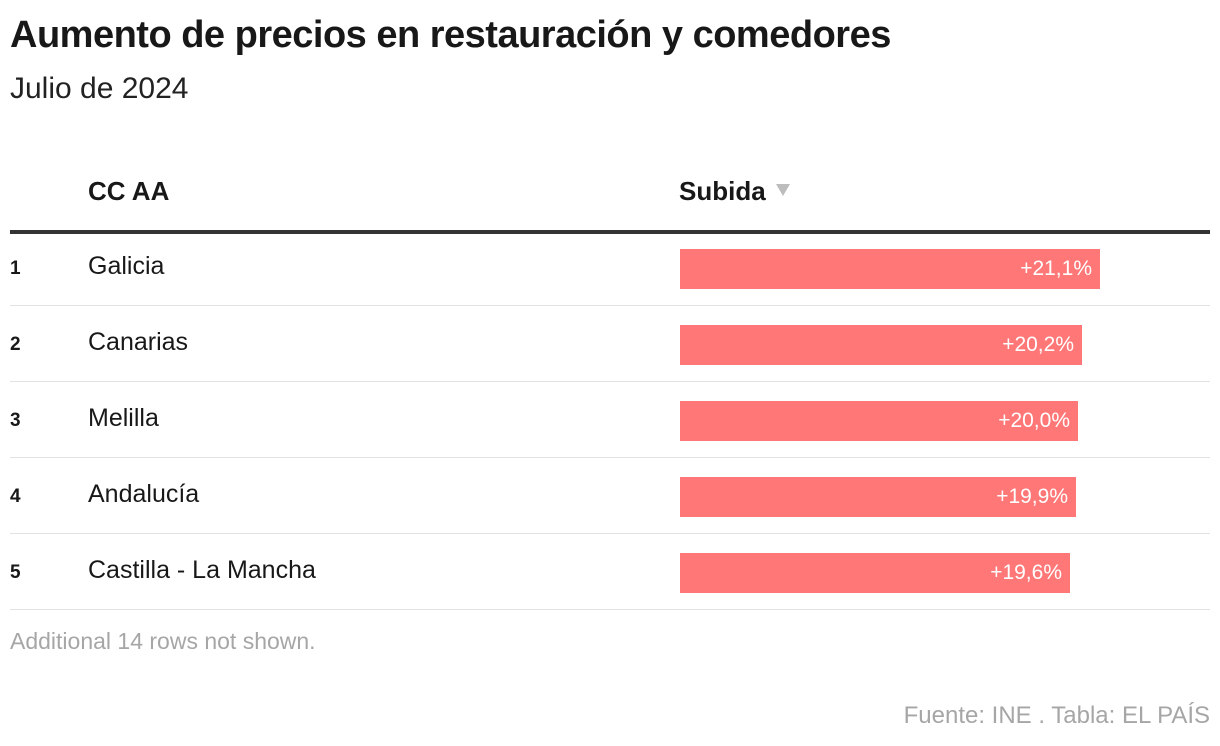 The width and height of the screenshot is (1220, 746). Describe the element at coordinates (890, 269) in the screenshot. I see `value-bar: +21,1%` at that location.